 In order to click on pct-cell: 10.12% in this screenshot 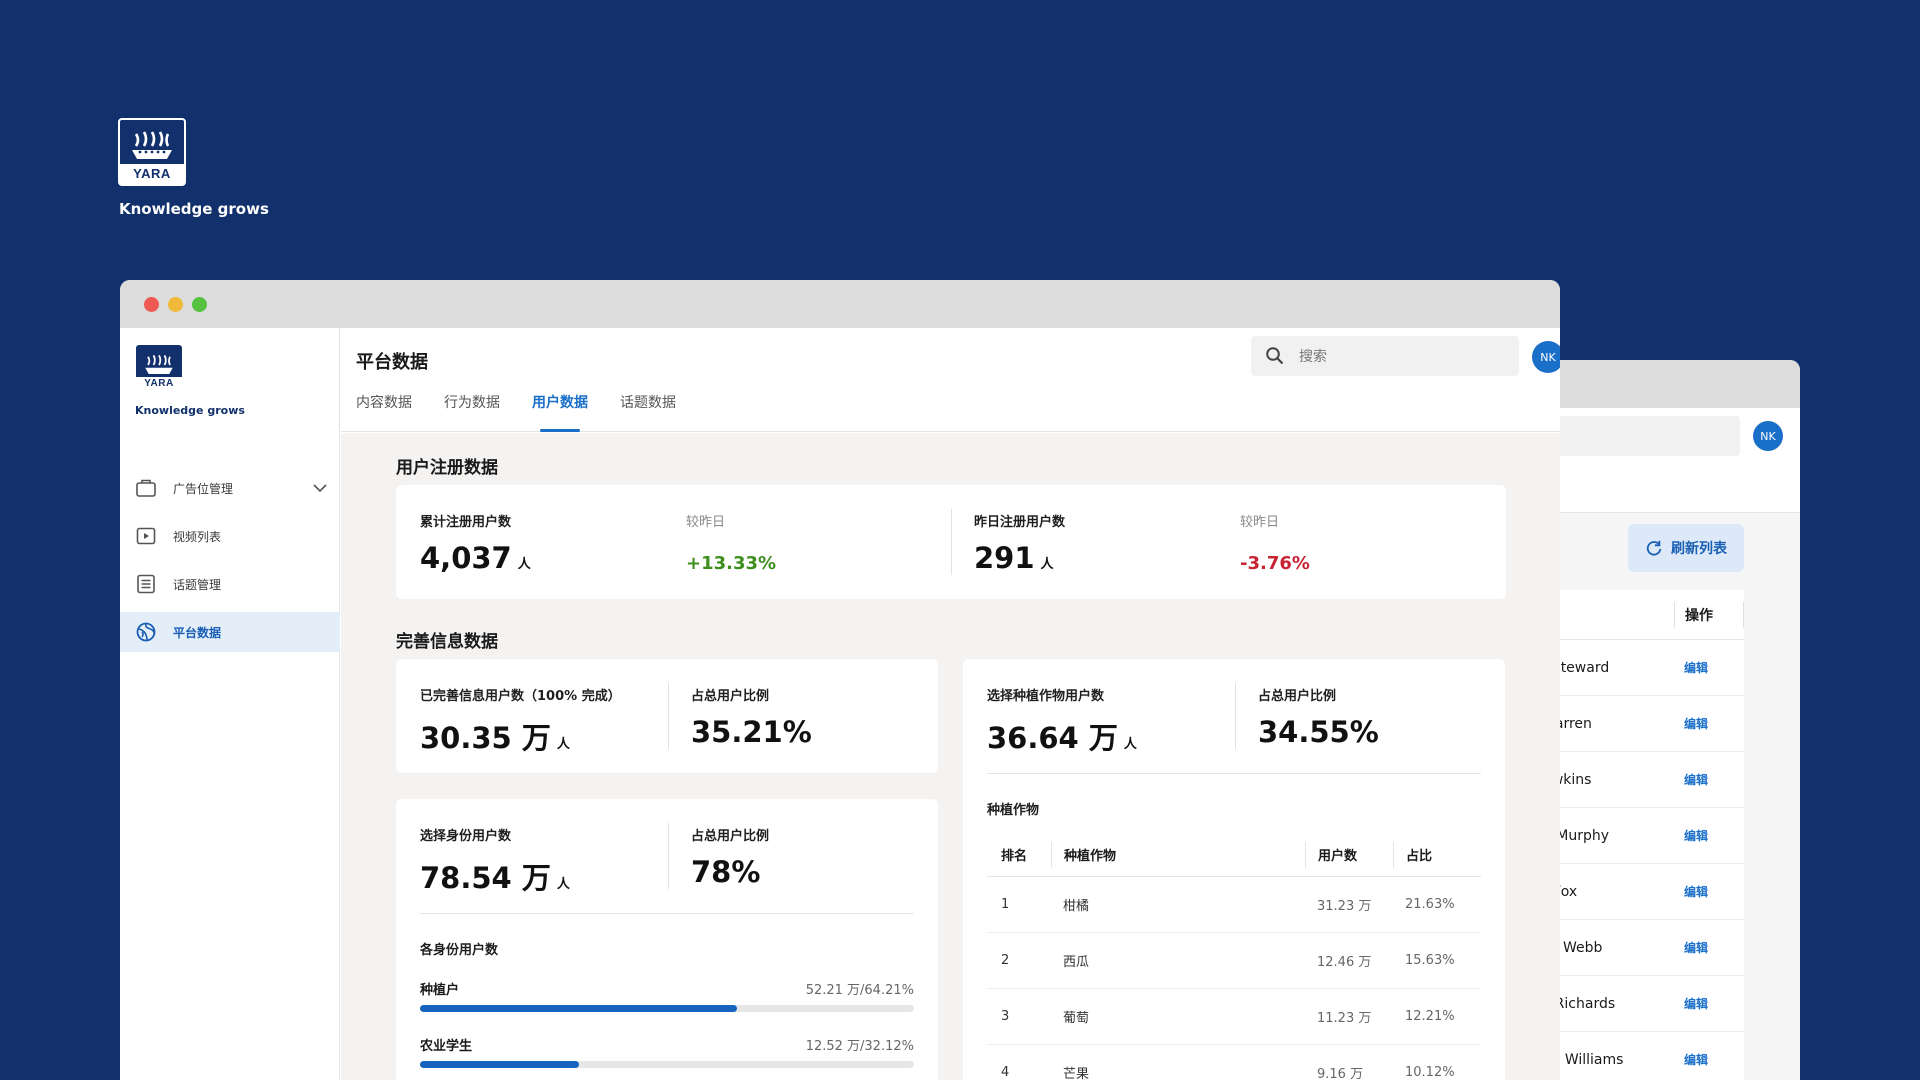, I will do `click(1430, 1072)`.